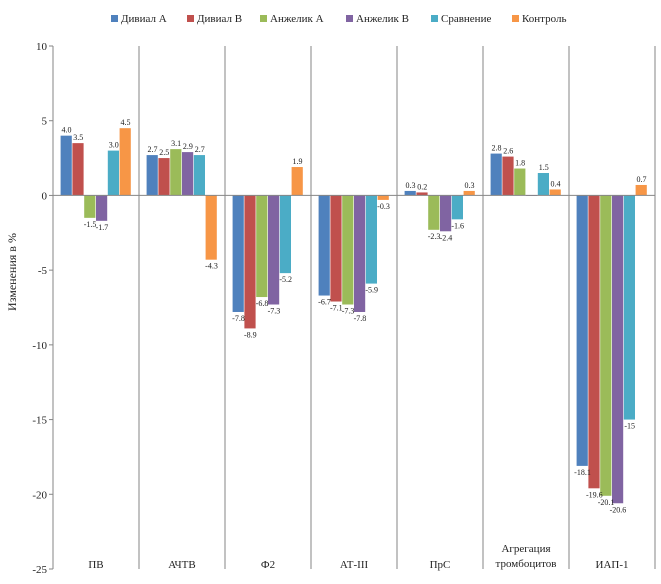 The height and width of the screenshot is (584, 661). Describe the element at coordinates (102, 227) in the screenshot. I see `data-label: -1.7` at that location.